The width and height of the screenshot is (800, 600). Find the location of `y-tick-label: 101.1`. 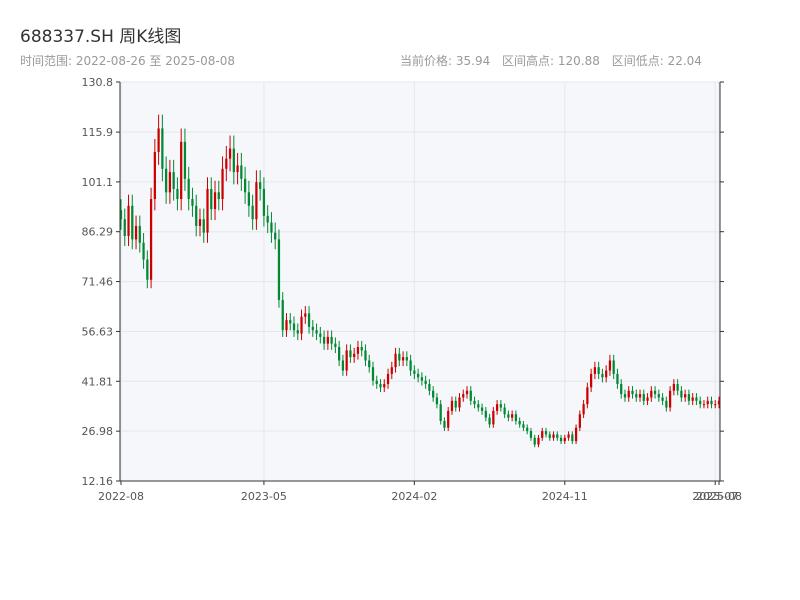

y-tick-label: 101.1 is located at coordinates (98, 182).